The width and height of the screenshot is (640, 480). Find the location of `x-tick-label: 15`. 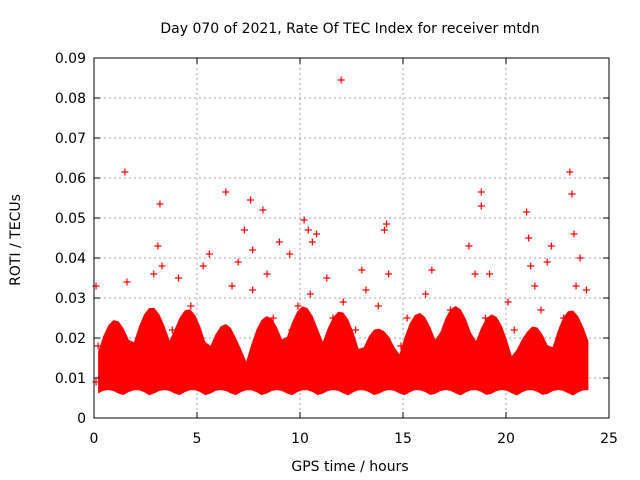

x-tick-label: 15 is located at coordinates (403, 439).